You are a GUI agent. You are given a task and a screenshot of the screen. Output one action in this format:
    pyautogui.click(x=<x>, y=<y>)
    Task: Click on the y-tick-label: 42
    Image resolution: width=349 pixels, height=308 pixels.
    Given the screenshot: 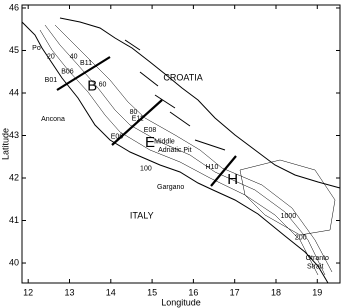 What is the action you would take?
    pyautogui.click(x=14, y=177)
    